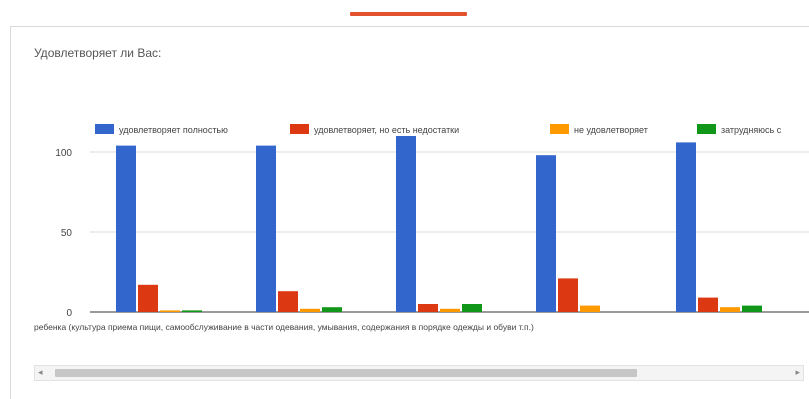 Image resolution: width=809 pixels, height=399 pixels. Describe the element at coordinates (611, 130) in the screenshot. I see `legend-label: не удовлетворяет` at that location.